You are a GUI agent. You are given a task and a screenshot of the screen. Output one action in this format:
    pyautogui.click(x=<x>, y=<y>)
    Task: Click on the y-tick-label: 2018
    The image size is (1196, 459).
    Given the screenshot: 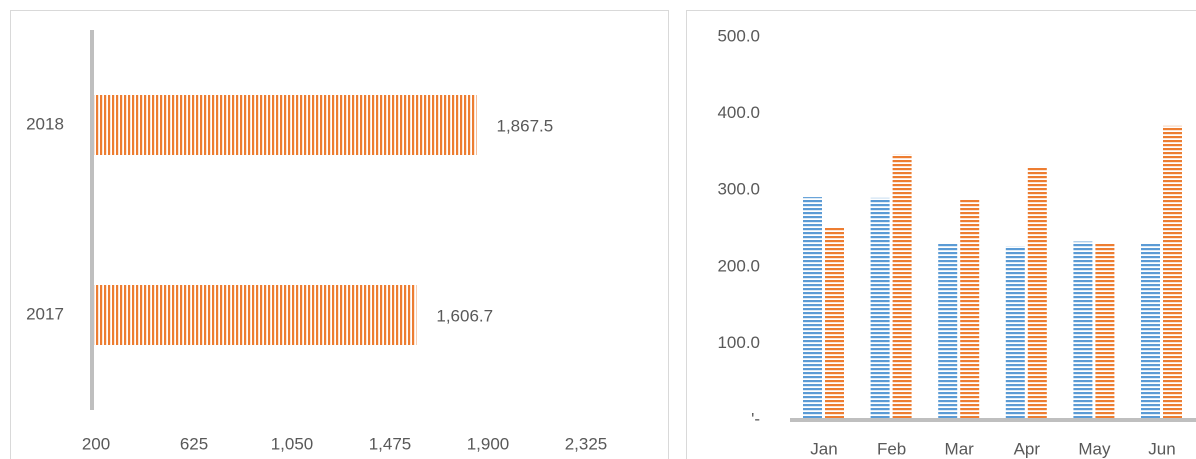 What is the action you would take?
    pyautogui.click(x=45, y=123)
    